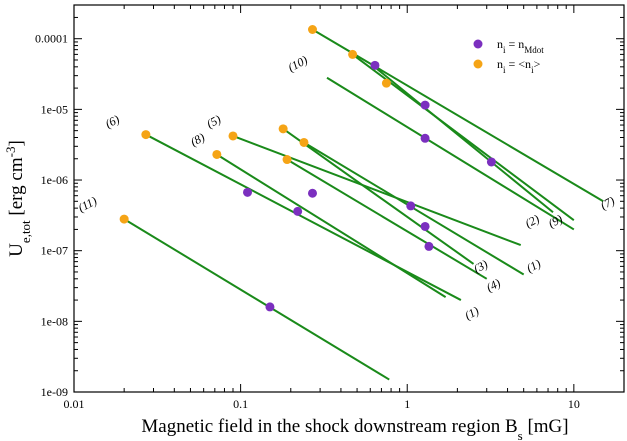 This screenshot has height=441, width=627. What do you see at coordinates (213, 121) in the screenshot?
I see `line-label: (5)` at bounding box center [213, 121].